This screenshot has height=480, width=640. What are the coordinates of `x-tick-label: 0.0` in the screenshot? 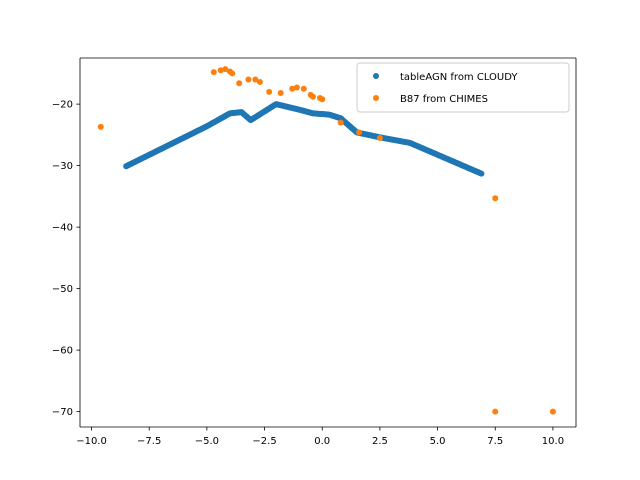 It's located at (322, 441).